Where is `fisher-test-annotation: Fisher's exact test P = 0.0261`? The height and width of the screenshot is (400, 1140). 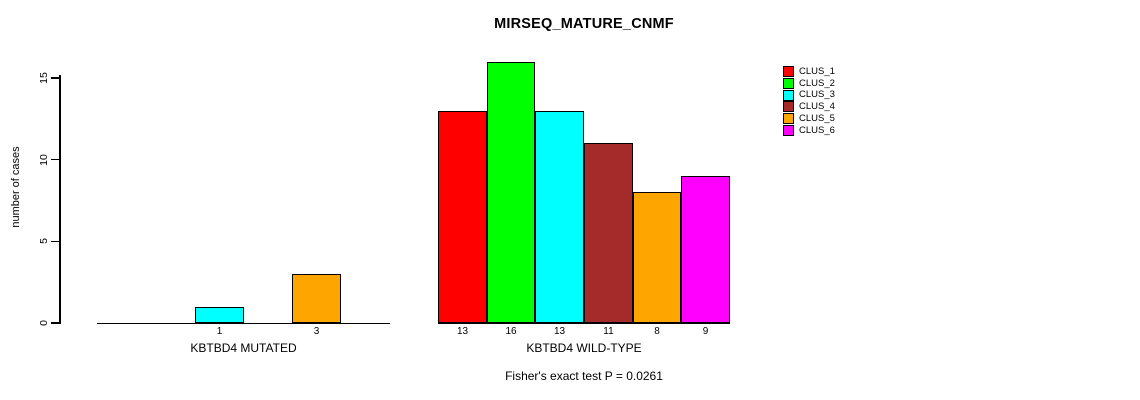 fisher-test-annotation: Fisher's exact test P = 0.0261 is located at coordinates (584, 376).